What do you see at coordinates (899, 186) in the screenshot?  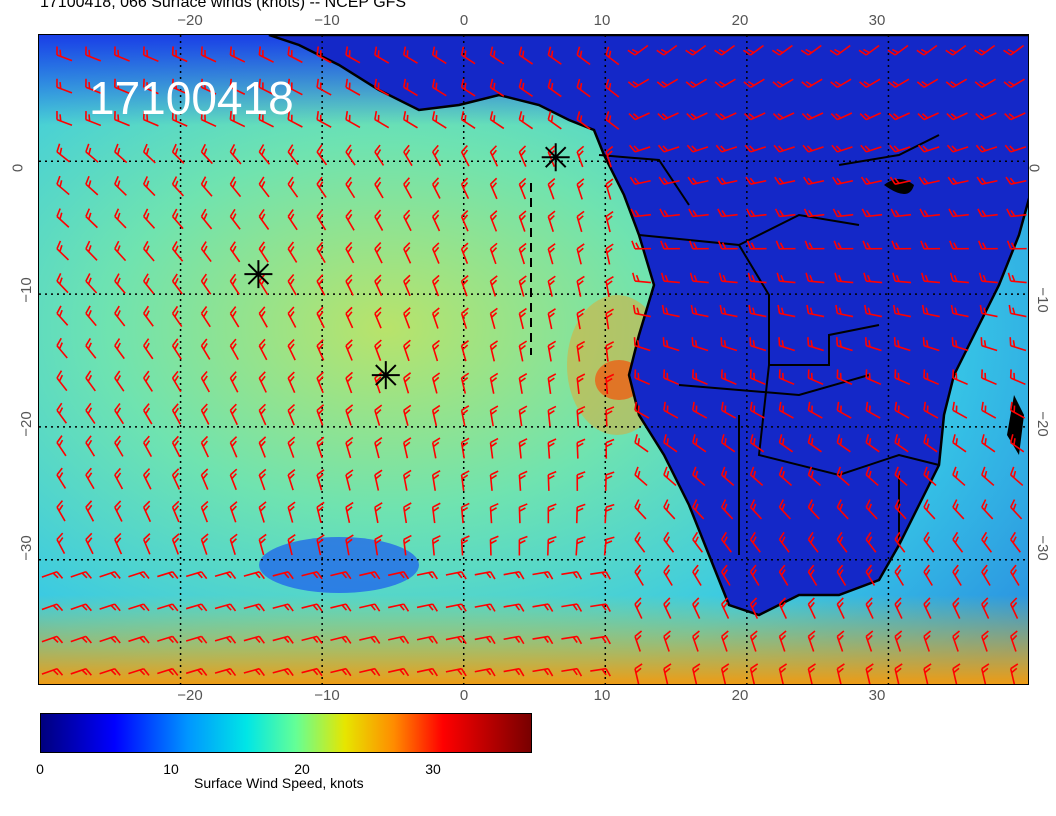 I see `lake-victoria` at bounding box center [899, 186].